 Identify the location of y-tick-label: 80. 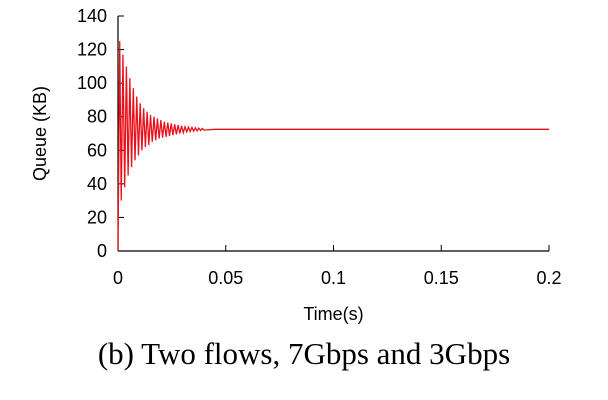
(97, 117).